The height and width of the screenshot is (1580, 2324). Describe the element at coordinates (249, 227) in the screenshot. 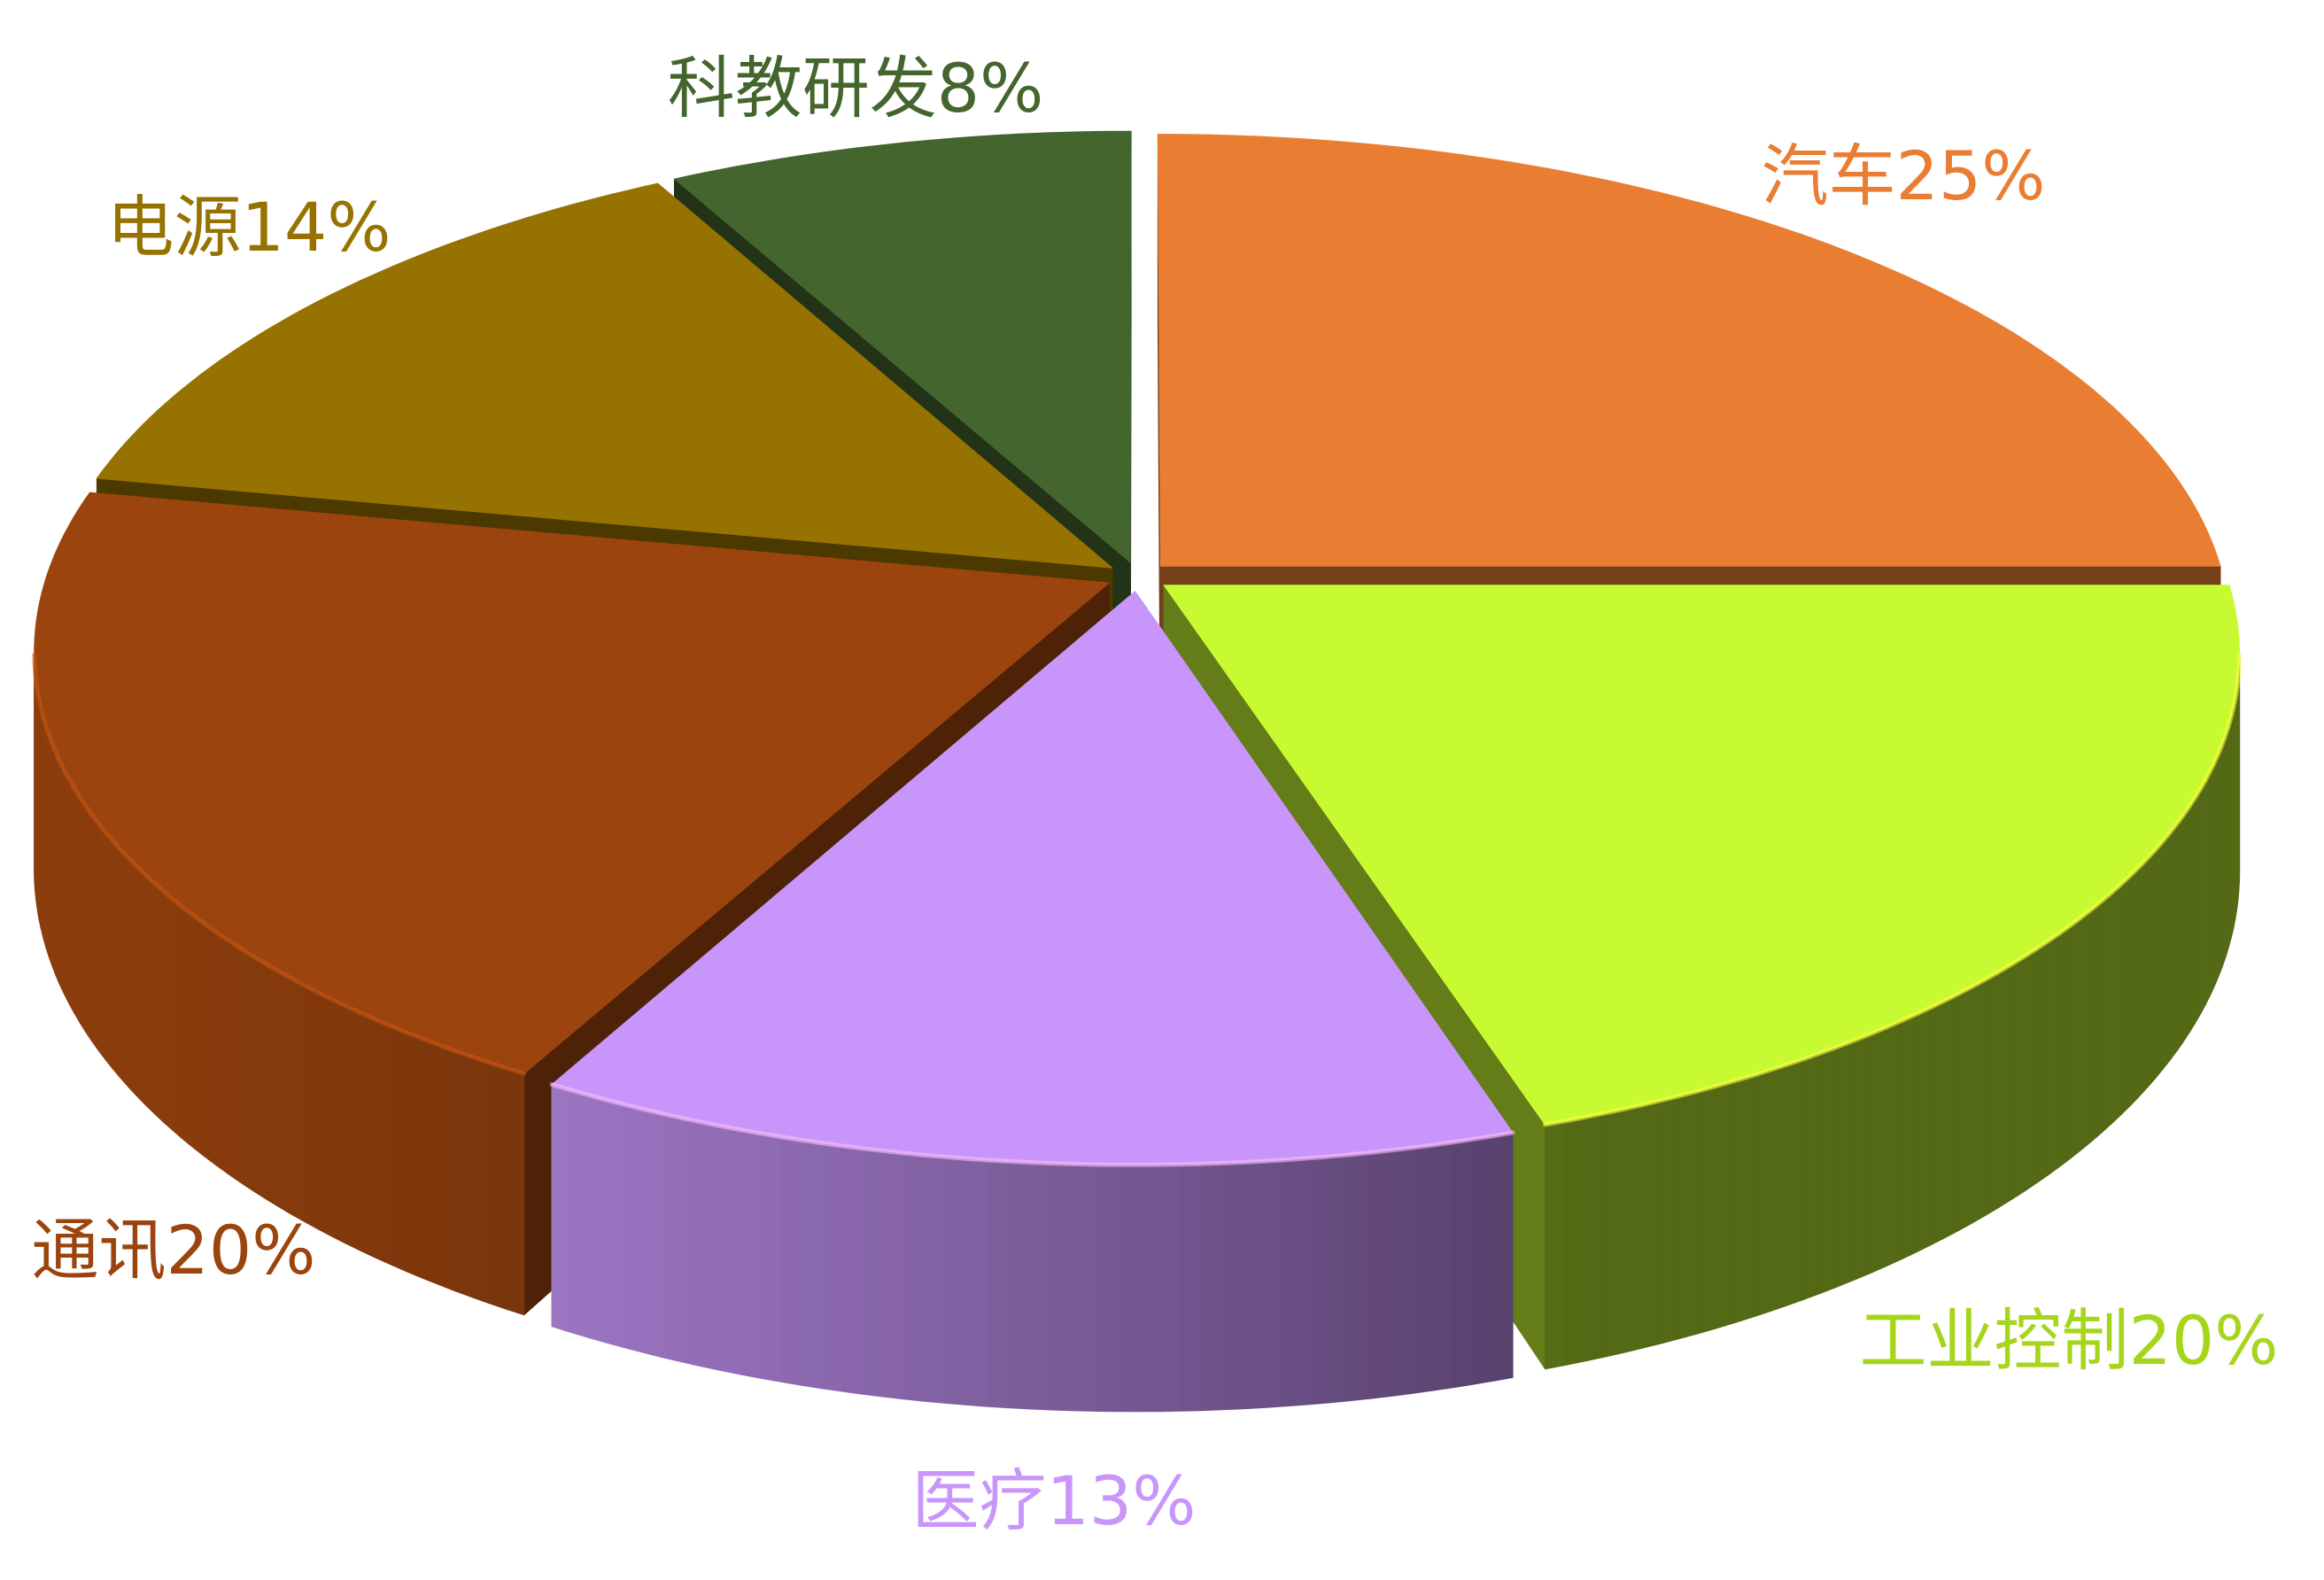

I see `slice-label-power-supply: 电源14%` at that location.